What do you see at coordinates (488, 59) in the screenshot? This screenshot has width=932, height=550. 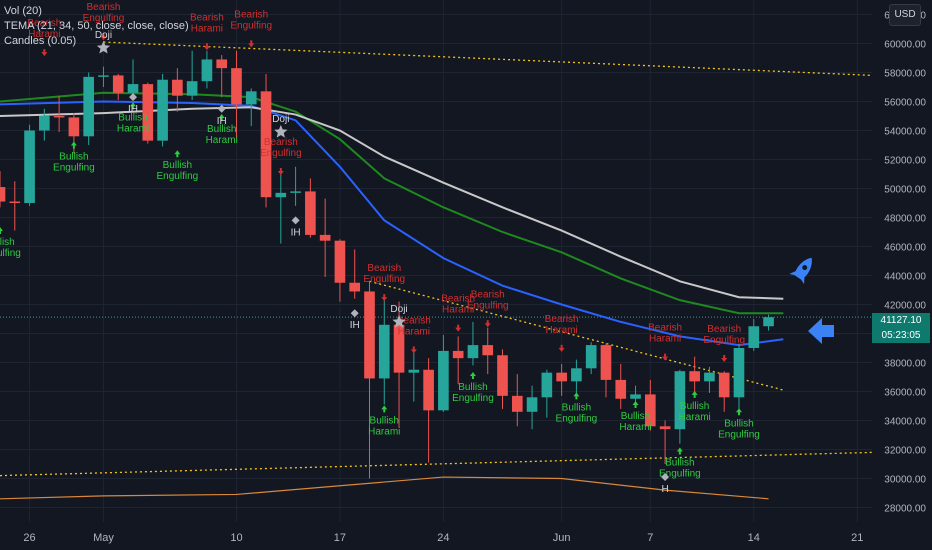 I see `trendline` at bounding box center [488, 59].